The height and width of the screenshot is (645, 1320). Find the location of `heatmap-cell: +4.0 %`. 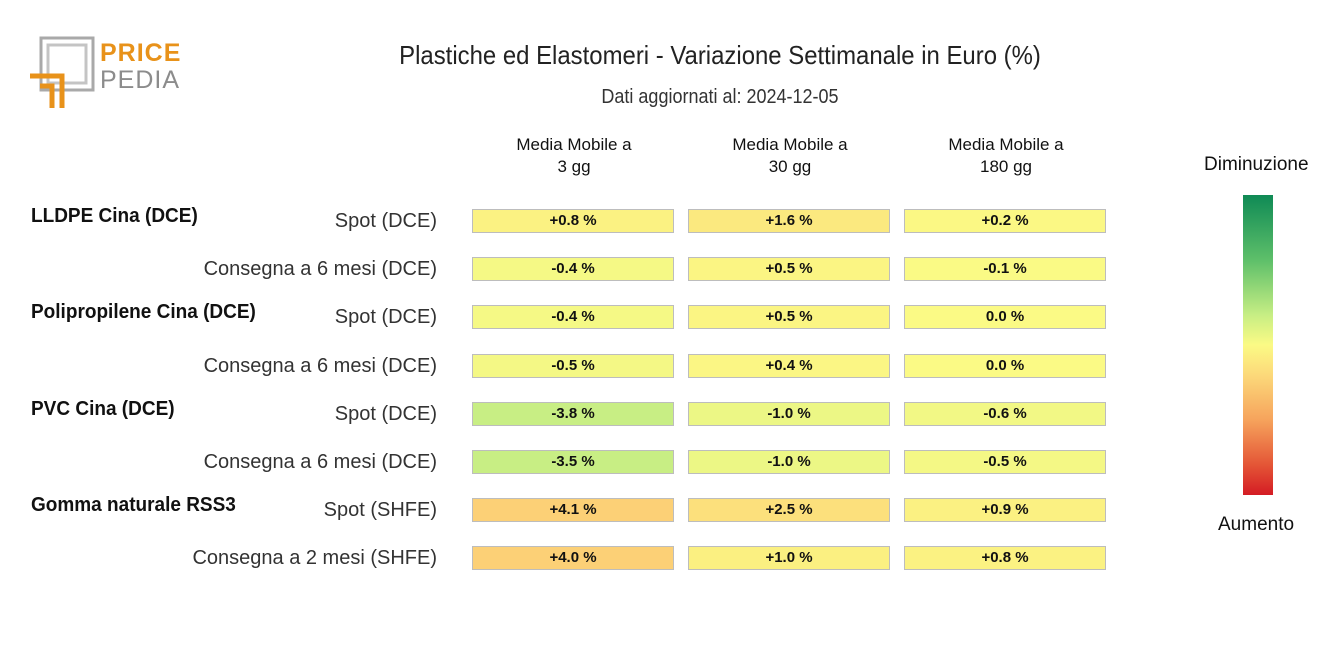

heatmap-cell: +4.0 % is located at coordinates (573, 558).